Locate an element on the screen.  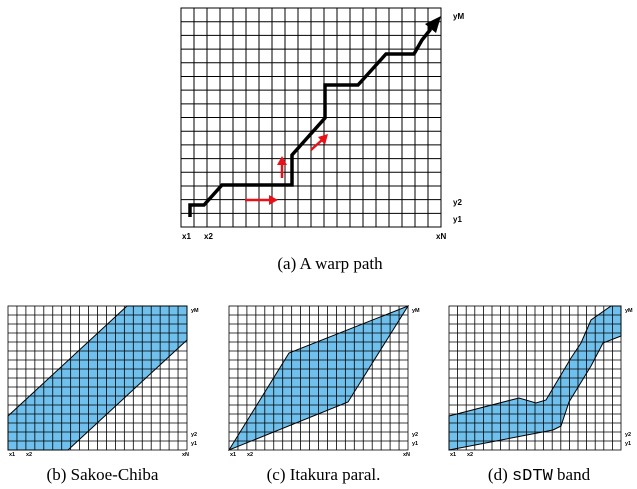
red-arrow-up is located at coordinates (282, 167).